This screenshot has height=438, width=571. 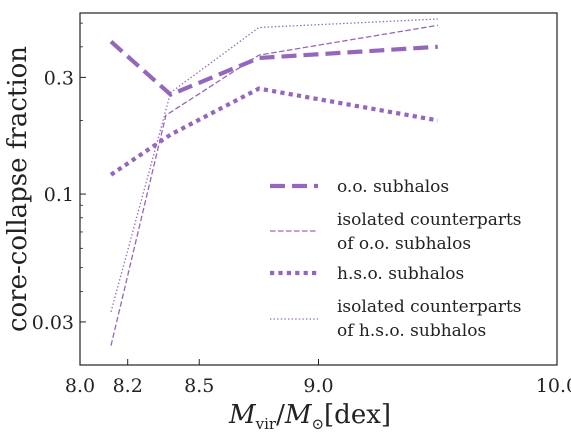 What do you see at coordinates (404, 244) in the screenshot?
I see `legend-label-line2: of o.o. subhalos` at bounding box center [404, 244].